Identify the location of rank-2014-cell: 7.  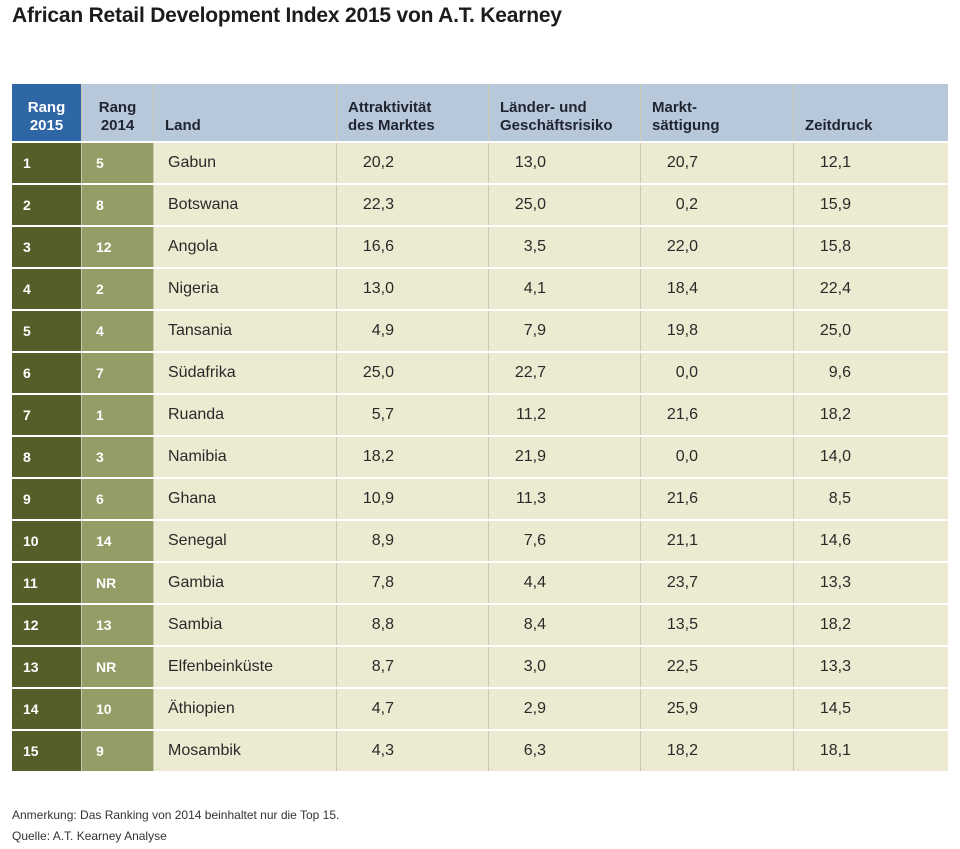
(118, 373).